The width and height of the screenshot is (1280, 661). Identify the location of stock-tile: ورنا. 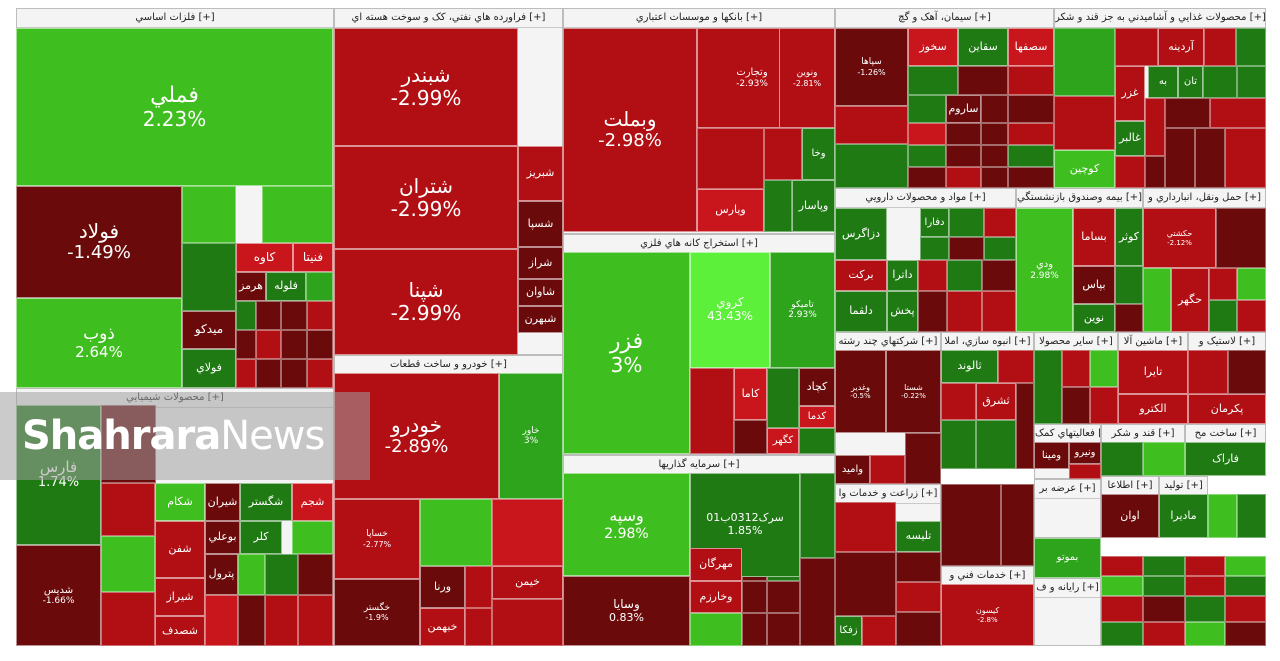
(442, 587).